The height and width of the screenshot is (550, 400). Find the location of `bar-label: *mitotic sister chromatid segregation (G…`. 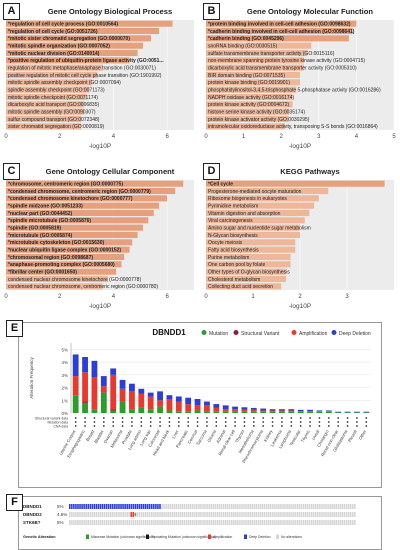

bar-label: *mitotic sister chromatid segregation (G… is located at coordinates (69, 39).